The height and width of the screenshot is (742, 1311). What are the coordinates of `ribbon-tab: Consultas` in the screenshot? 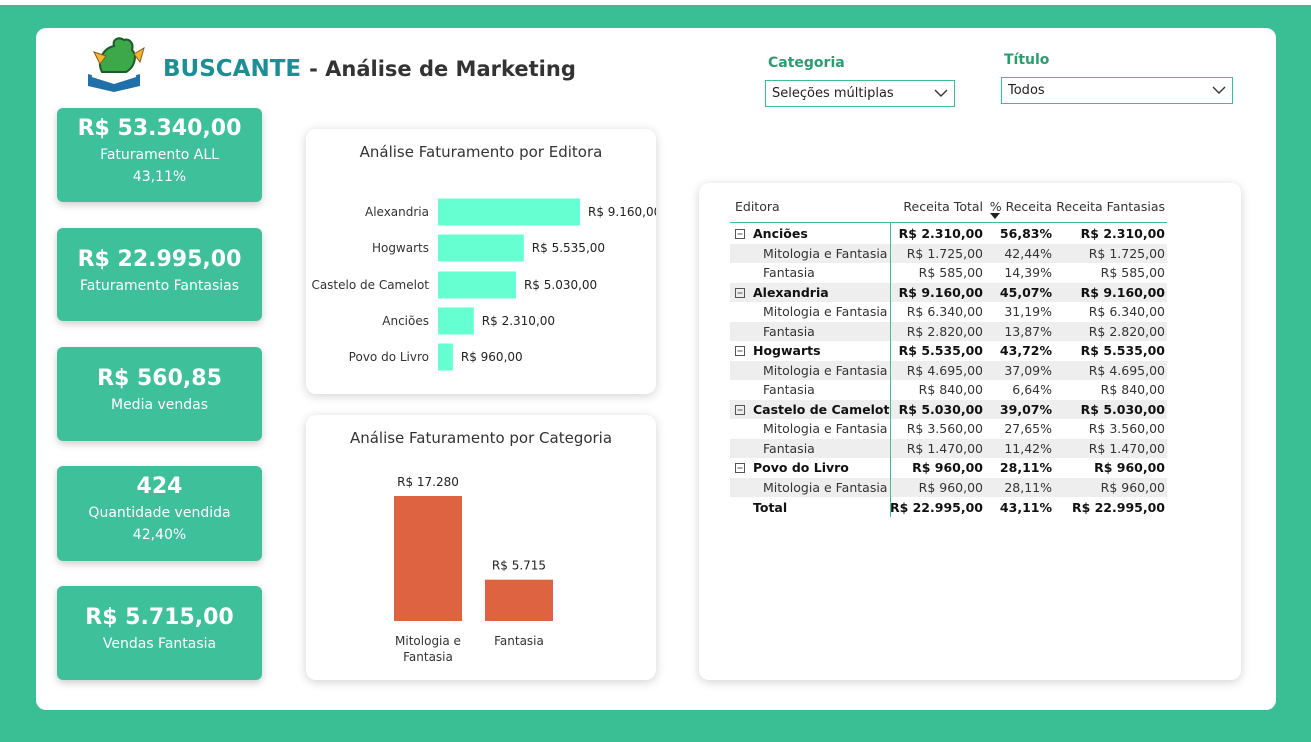 It's located at (592, 1).